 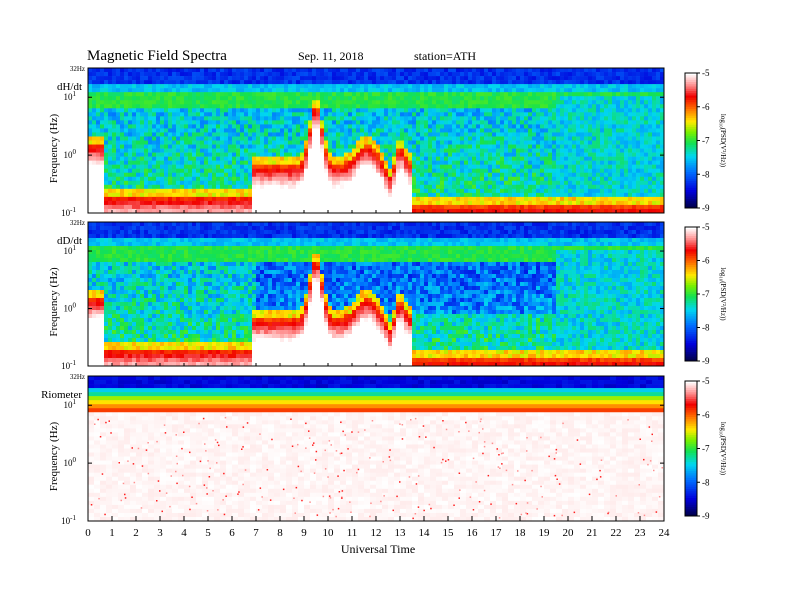 What do you see at coordinates (112, 533) in the screenshot?
I see `xtick-1: 1` at bounding box center [112, 533].